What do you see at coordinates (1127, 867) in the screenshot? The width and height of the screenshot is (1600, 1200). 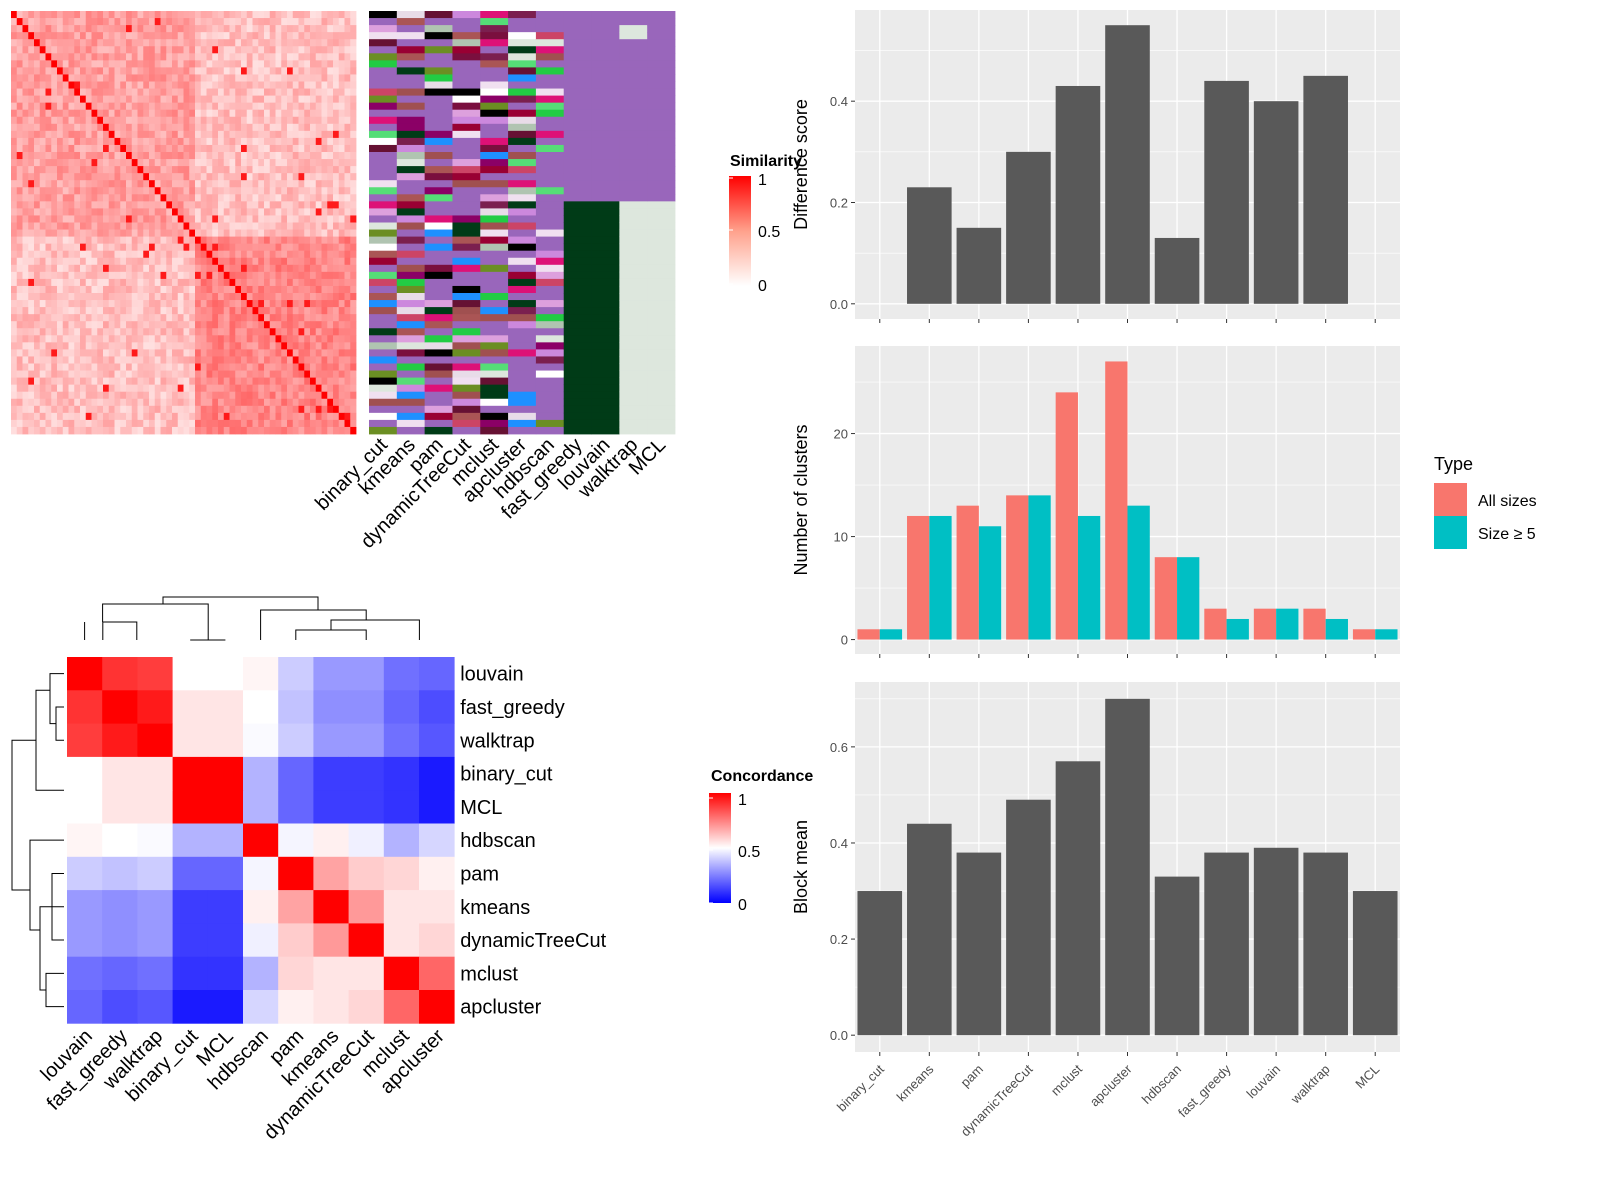 I see `bar` at bounding box center [1127, 867].